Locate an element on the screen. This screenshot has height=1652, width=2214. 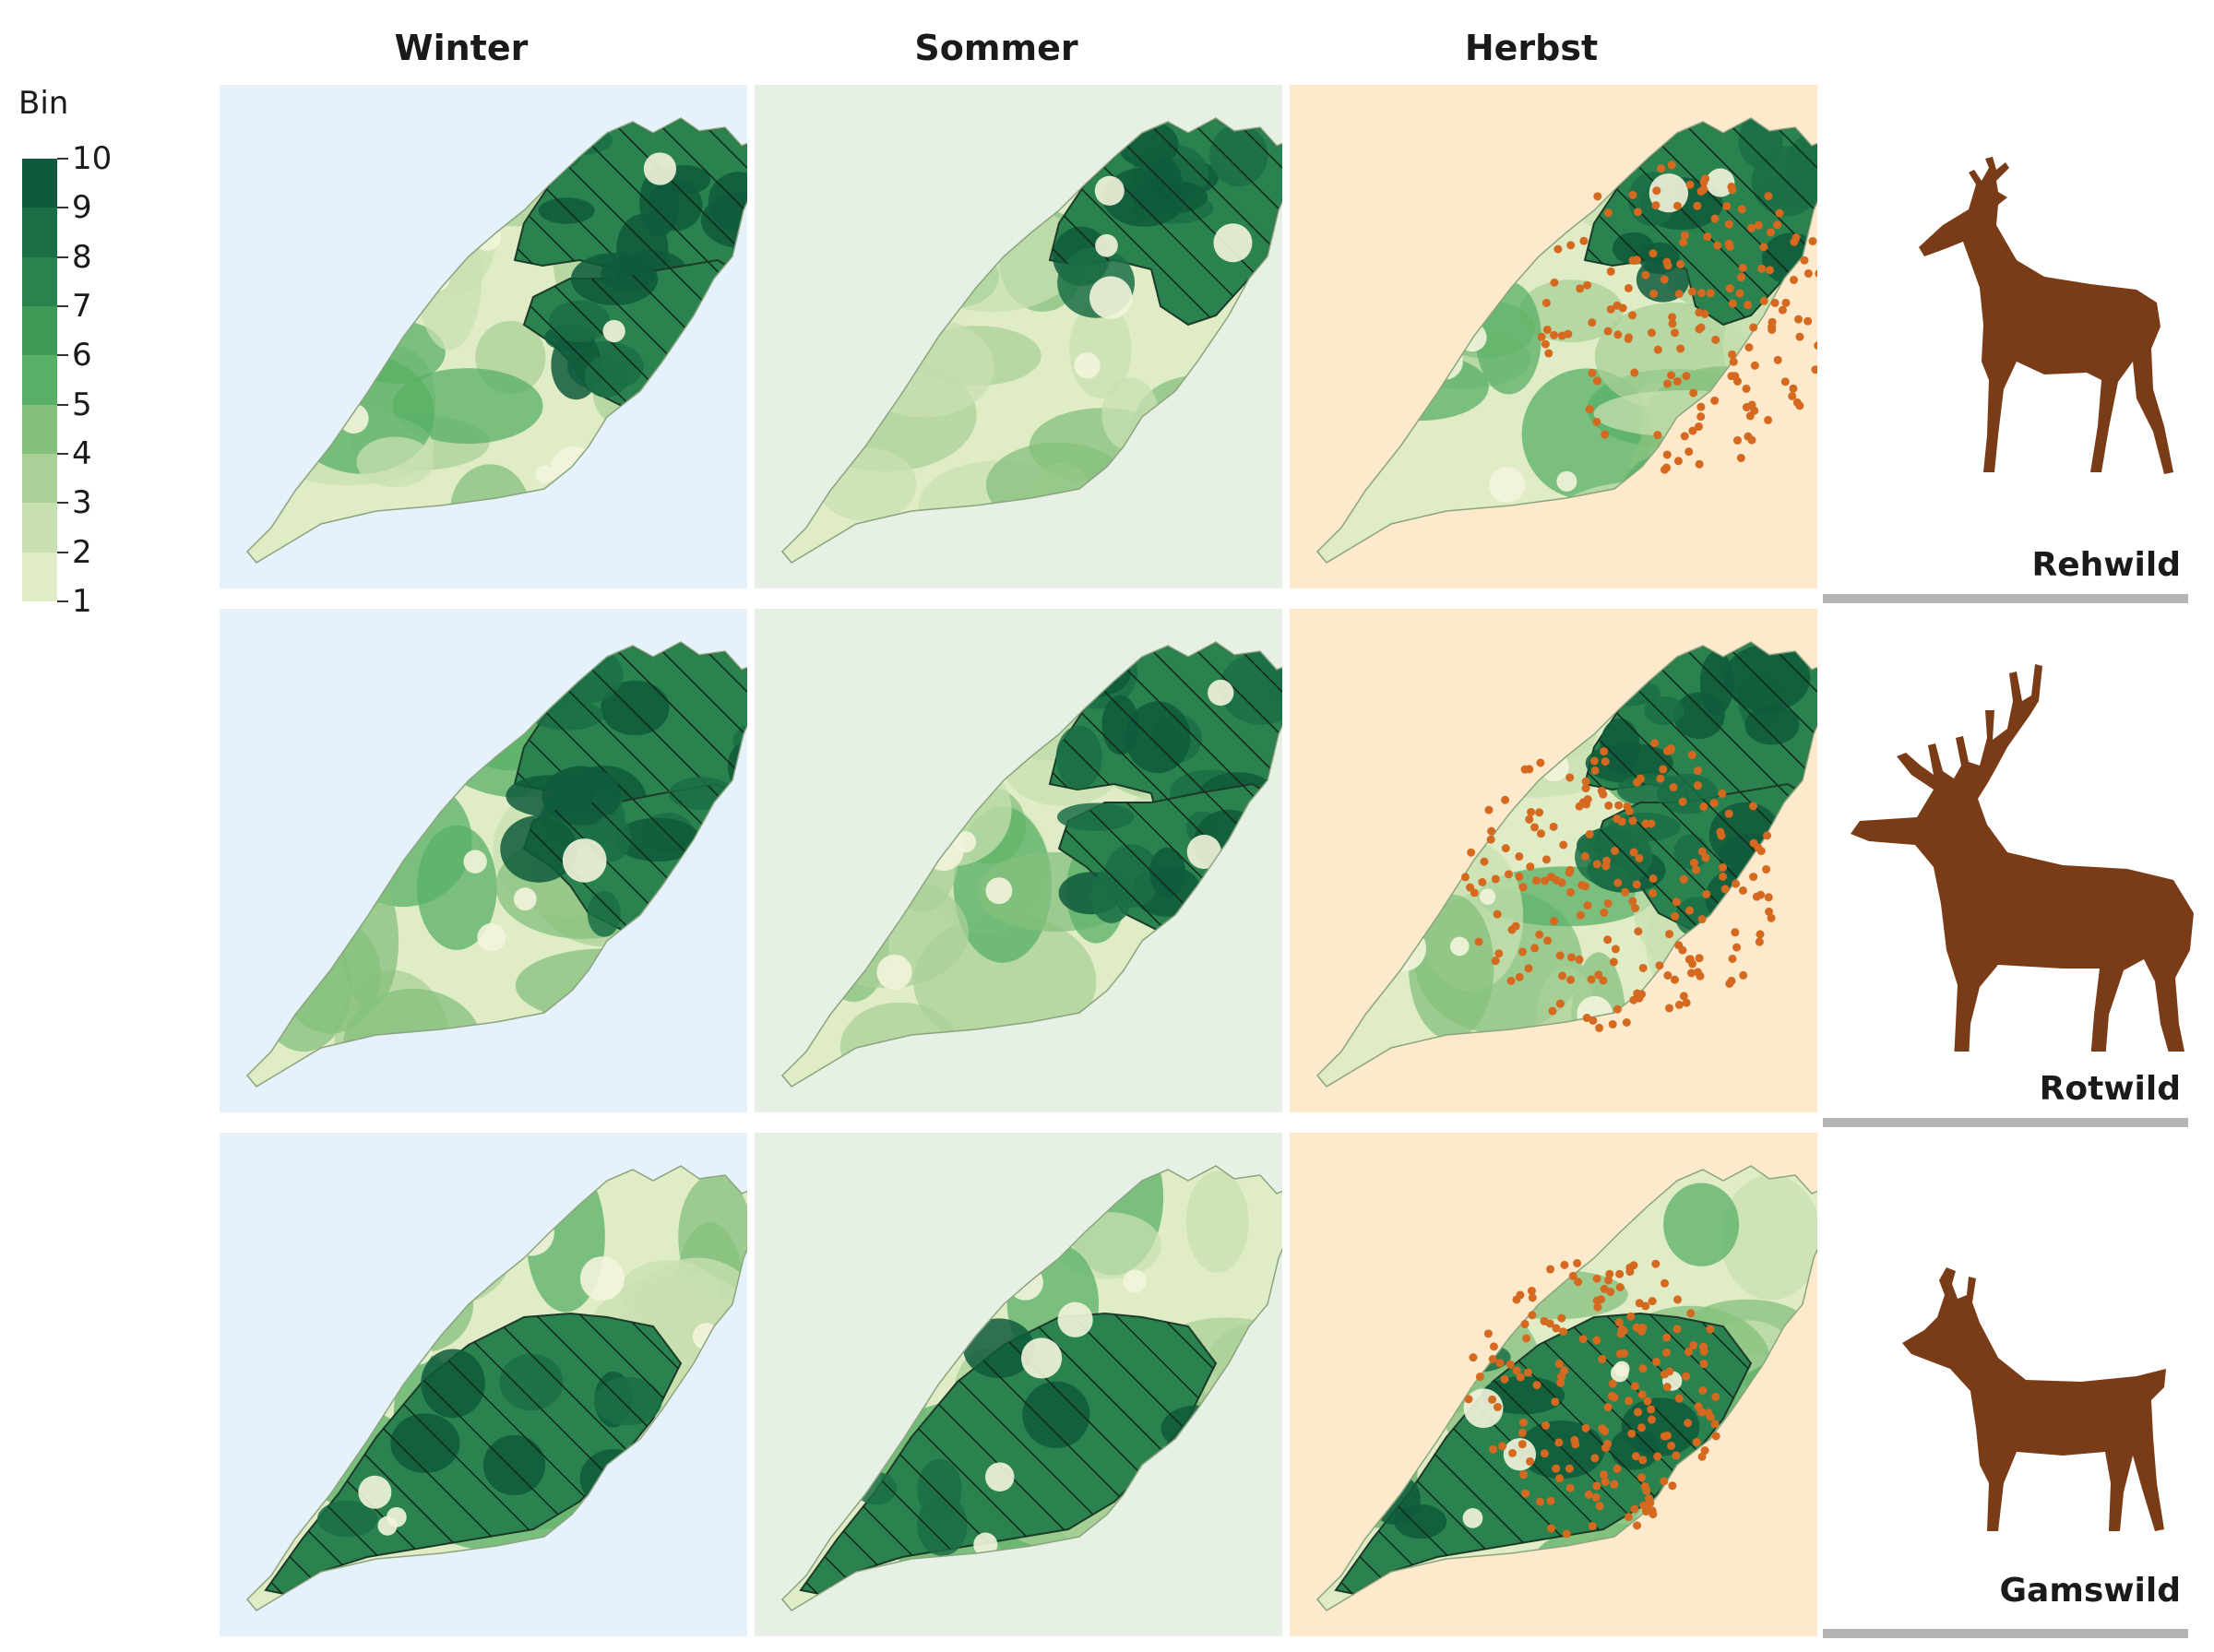
map-panel-gamswild-winter is located at coordinates (483, 1384).